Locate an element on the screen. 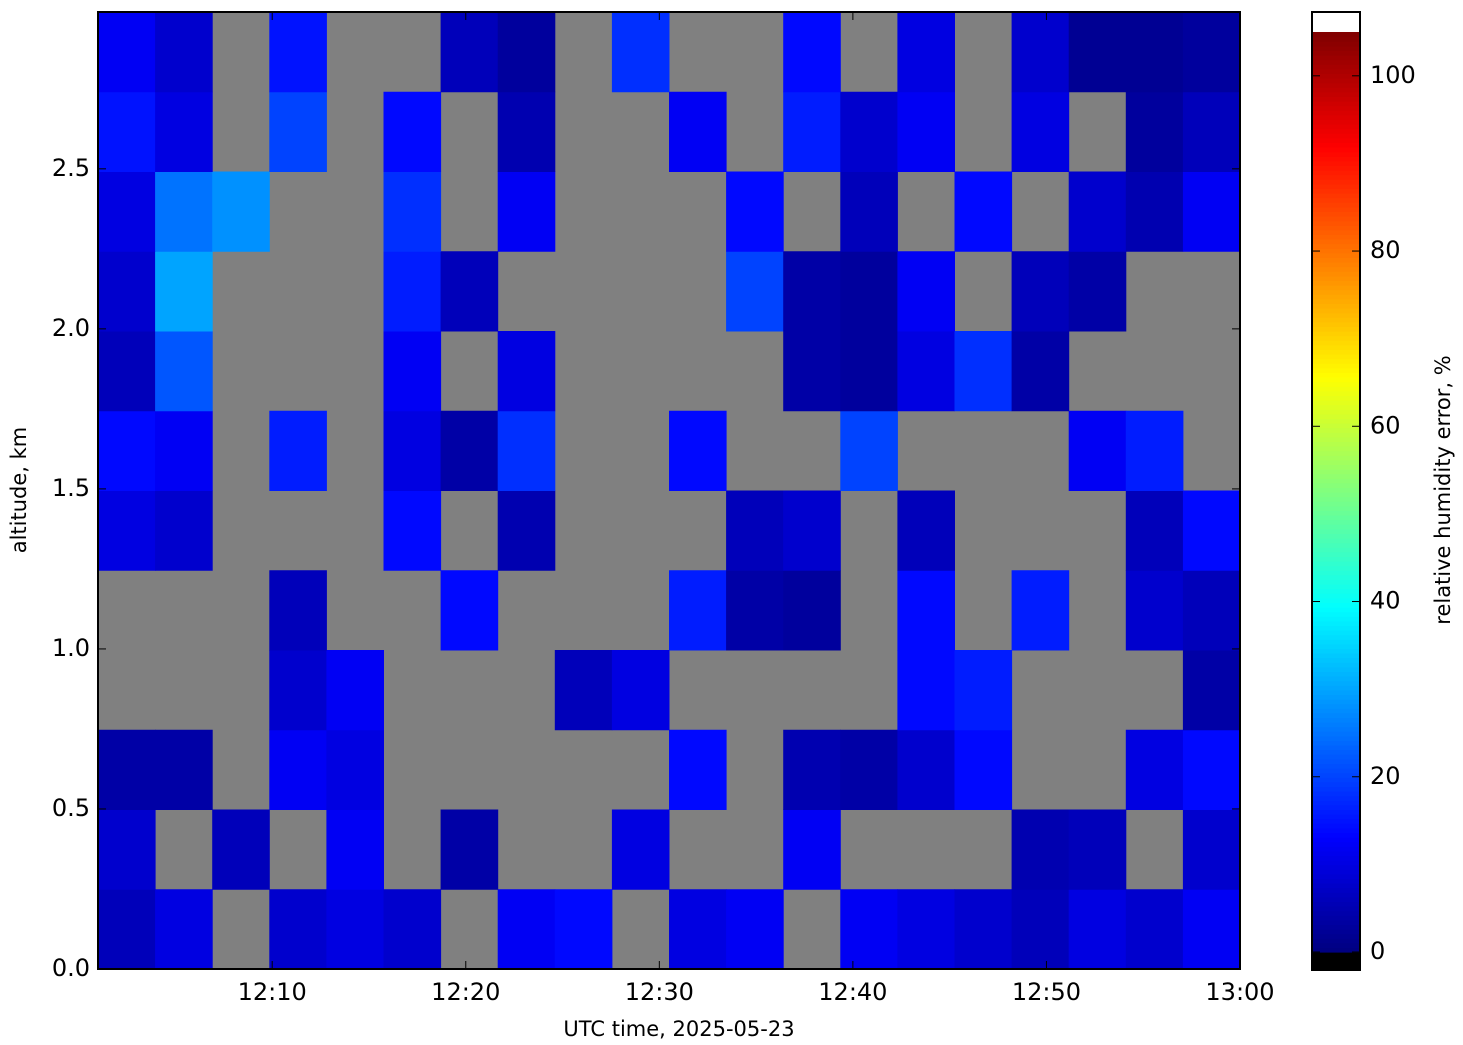  y-tick-label: 1.5 is located at coordinates (71, 488).